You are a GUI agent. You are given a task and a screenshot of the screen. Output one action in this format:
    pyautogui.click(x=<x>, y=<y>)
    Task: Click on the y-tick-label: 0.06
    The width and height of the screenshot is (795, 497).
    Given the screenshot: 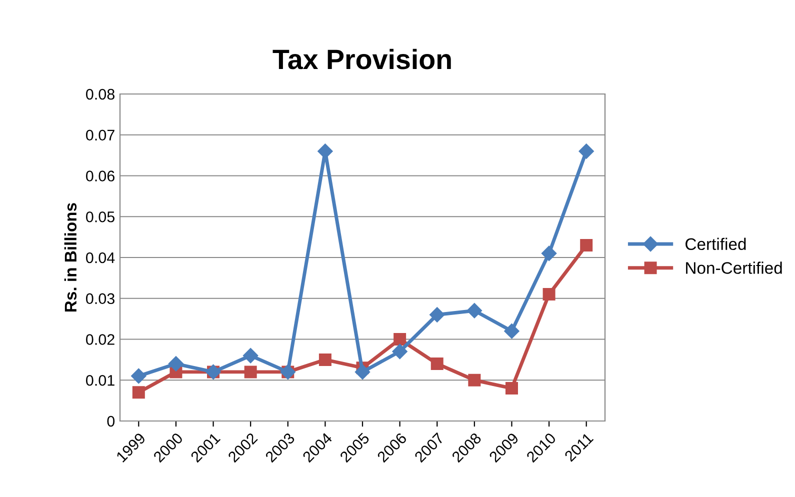 What is the action you would take?
    pyautogui.click(x=100, y=176)
    